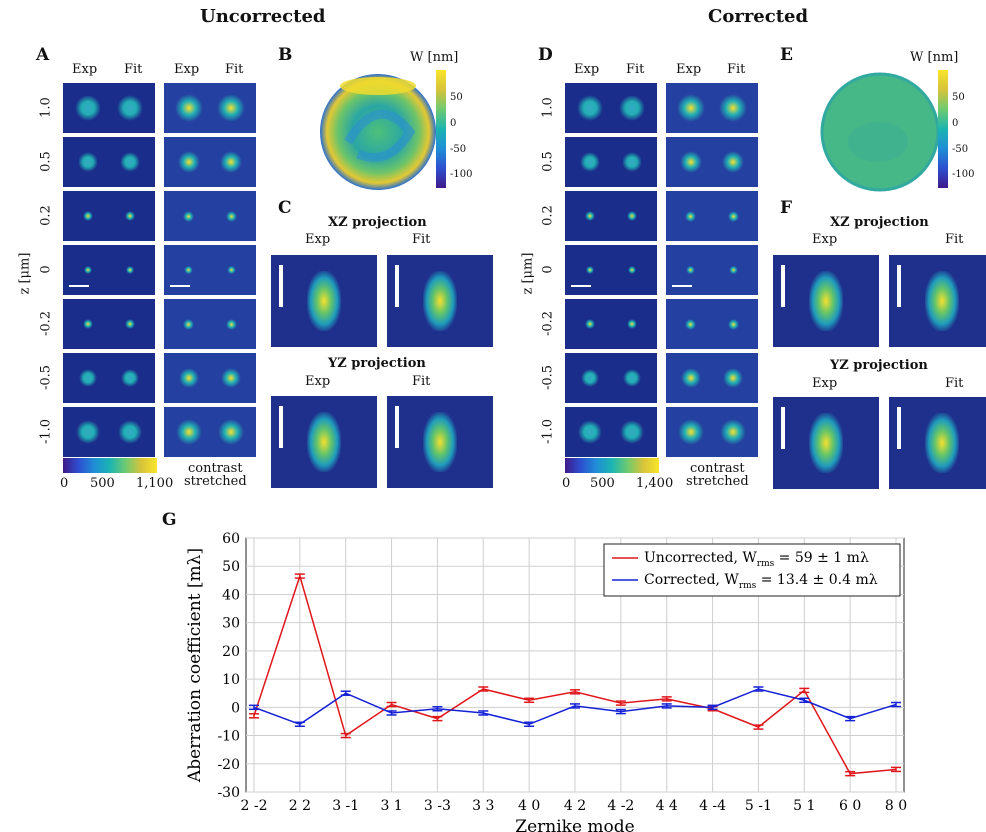  What do you see at coordinates (231, 680) in the screenshot?
I see `y-tick-label: 10` at bounding box center [231, 680].